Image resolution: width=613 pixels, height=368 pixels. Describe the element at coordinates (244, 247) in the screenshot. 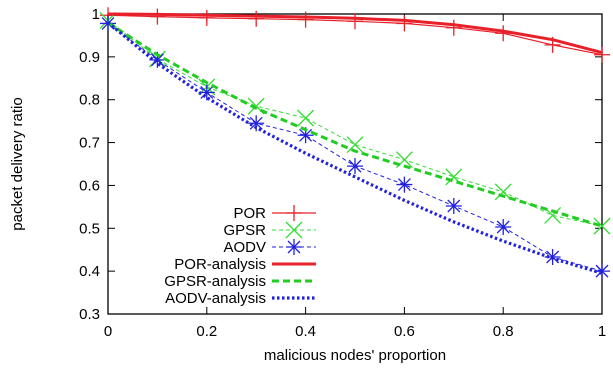

I see `legend-label: AODV` at that location.